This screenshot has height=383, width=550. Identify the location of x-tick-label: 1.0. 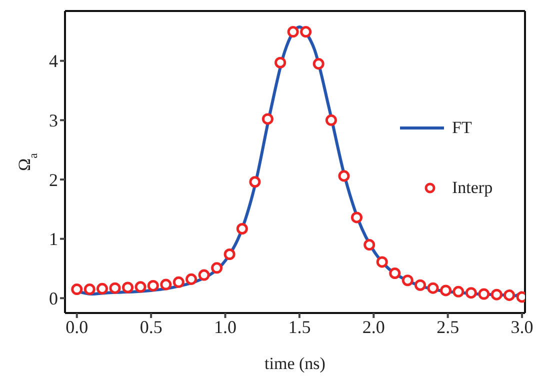
(225, 326).